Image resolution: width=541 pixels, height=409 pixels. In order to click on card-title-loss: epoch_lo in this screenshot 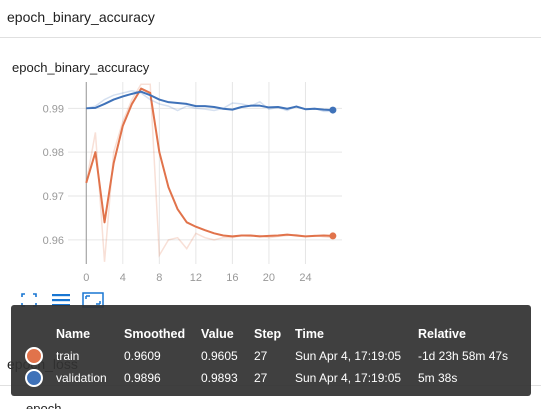, I will do `click(46, 405)`.